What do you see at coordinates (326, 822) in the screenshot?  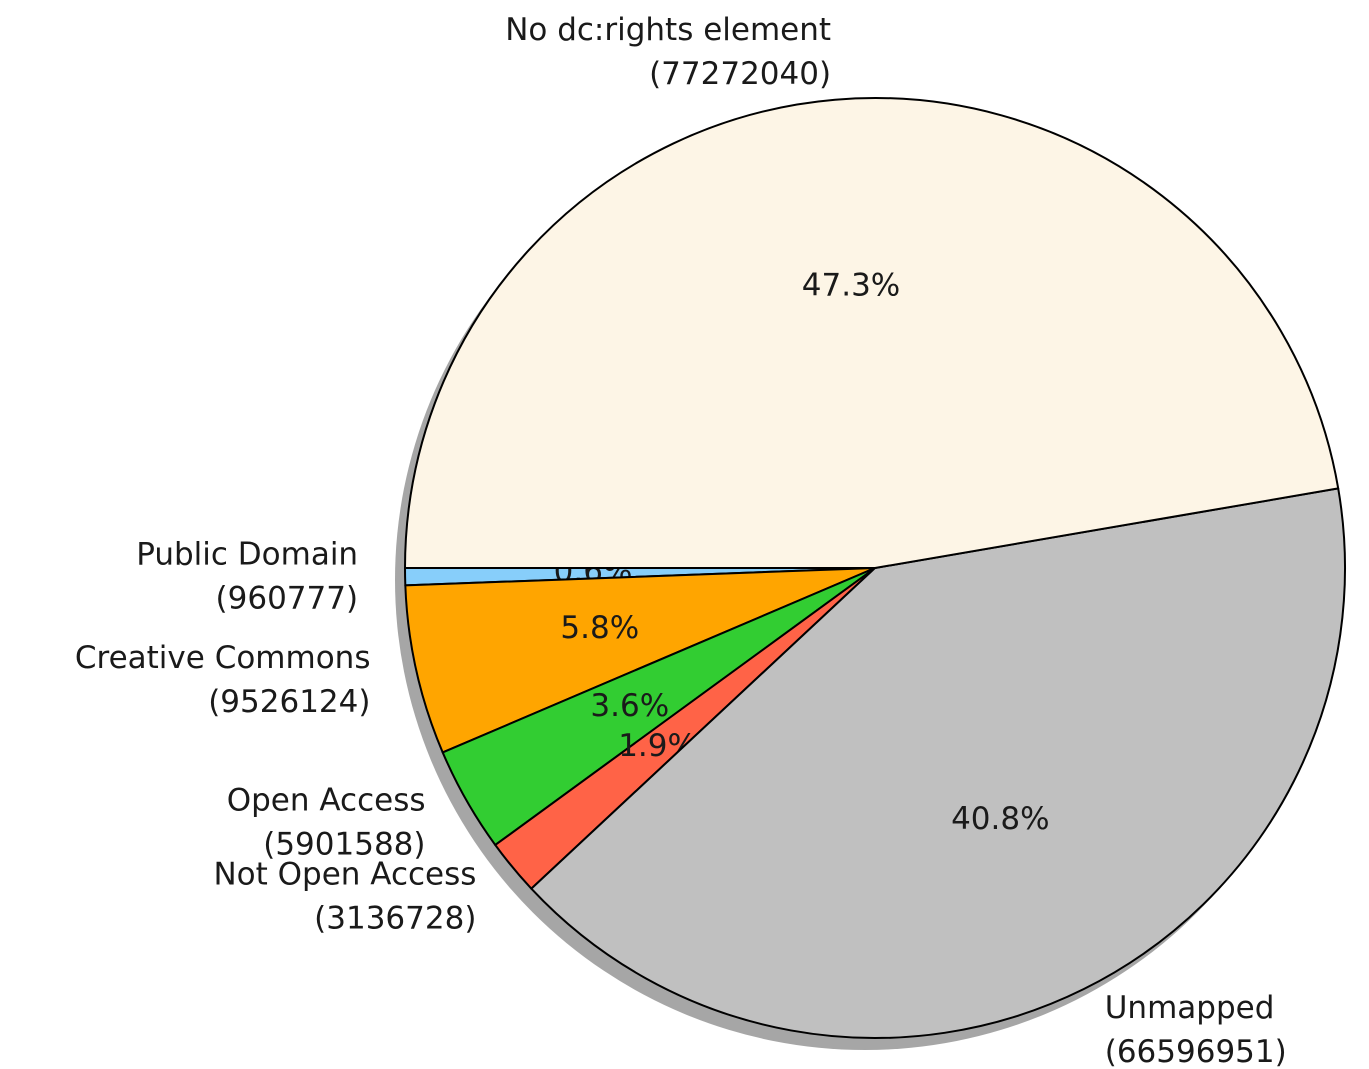 I see `slice-label: Open Access (5901588)` at bounding box center [326, 822].